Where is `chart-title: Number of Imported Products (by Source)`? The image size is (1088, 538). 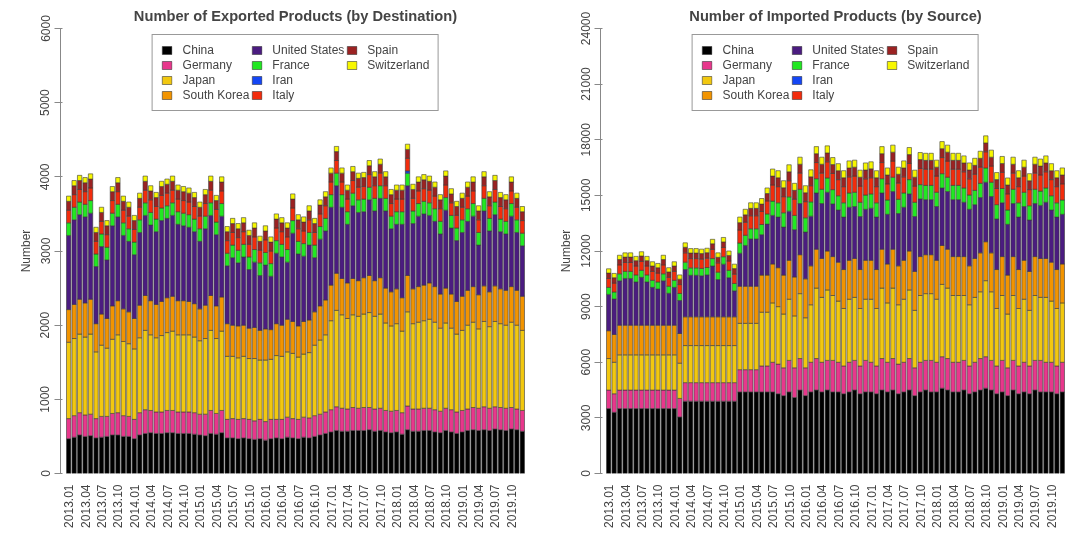
chart-title: Number of Imported Products (by Source) is located at coordinates (835, 15).